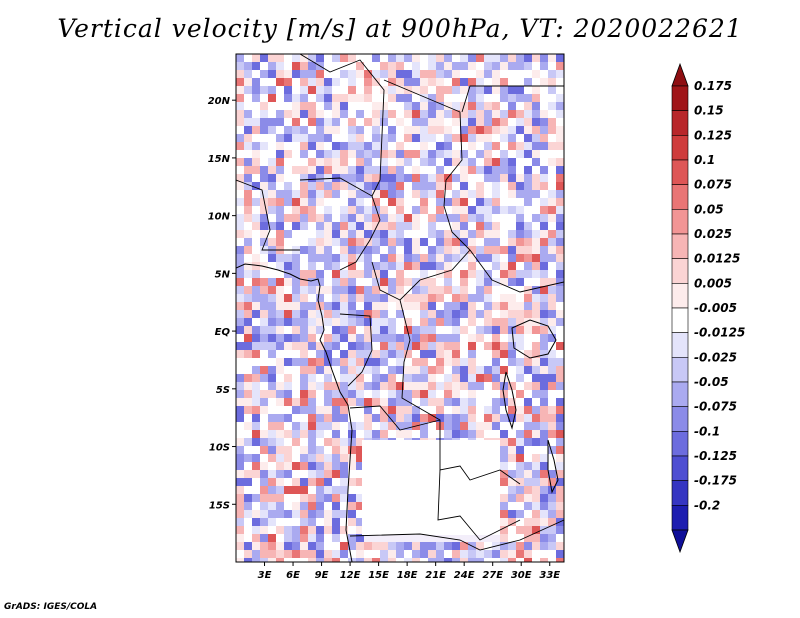  What do you see at coordinates (713, 283) in the screenshot?
I see `colorbar-label: 0.005` at bounding box center [713, 283].